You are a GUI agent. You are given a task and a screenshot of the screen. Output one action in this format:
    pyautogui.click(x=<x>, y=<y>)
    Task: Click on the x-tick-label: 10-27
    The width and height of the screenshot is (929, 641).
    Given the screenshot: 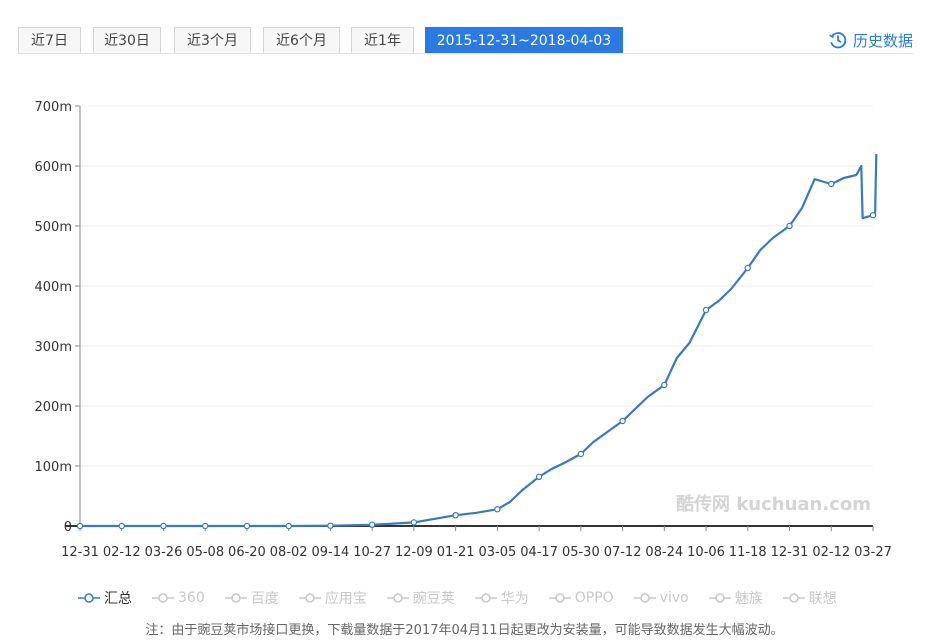 What is the action you would take?
    pyautogui.click(x=372, y=552)
    